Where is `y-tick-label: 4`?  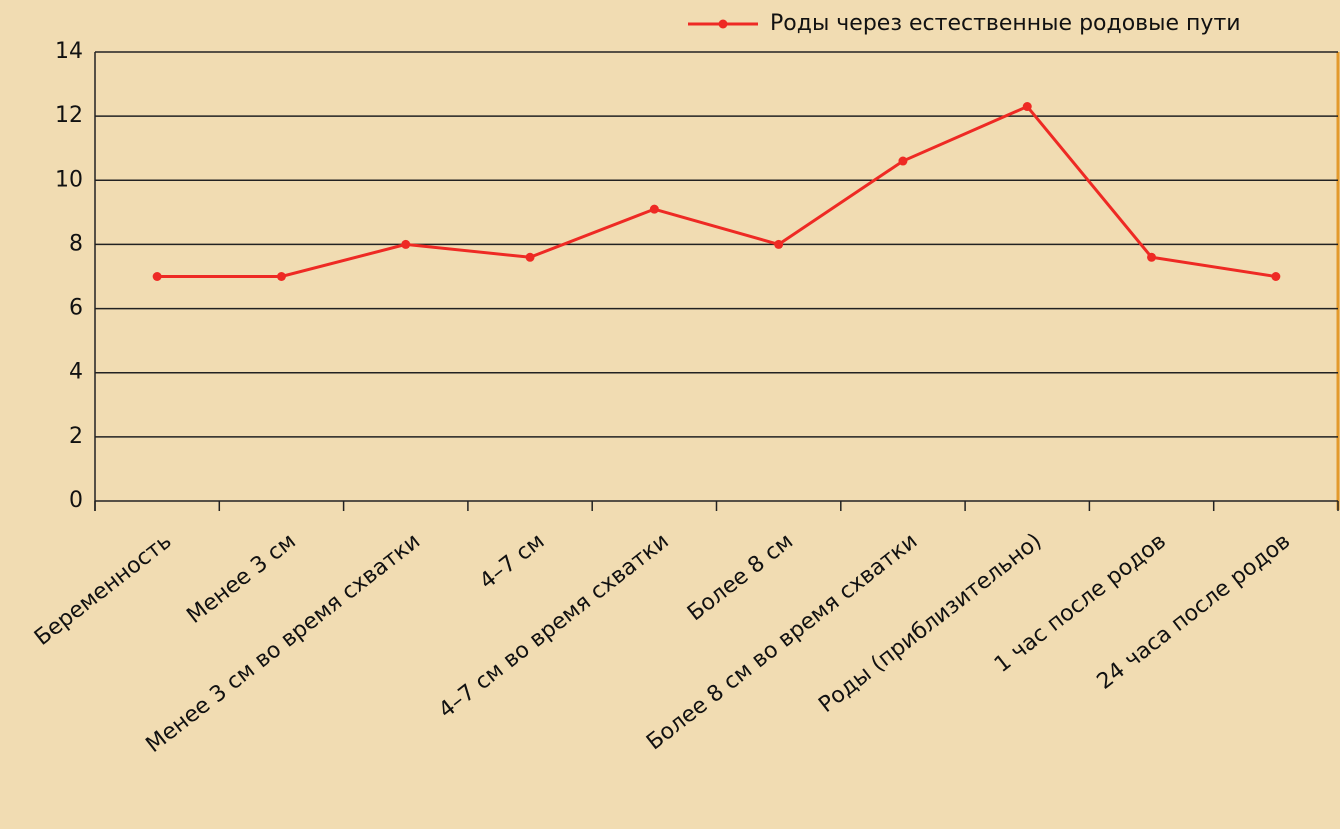
y-tick-label: 4 is located at coordinates (76, 372).